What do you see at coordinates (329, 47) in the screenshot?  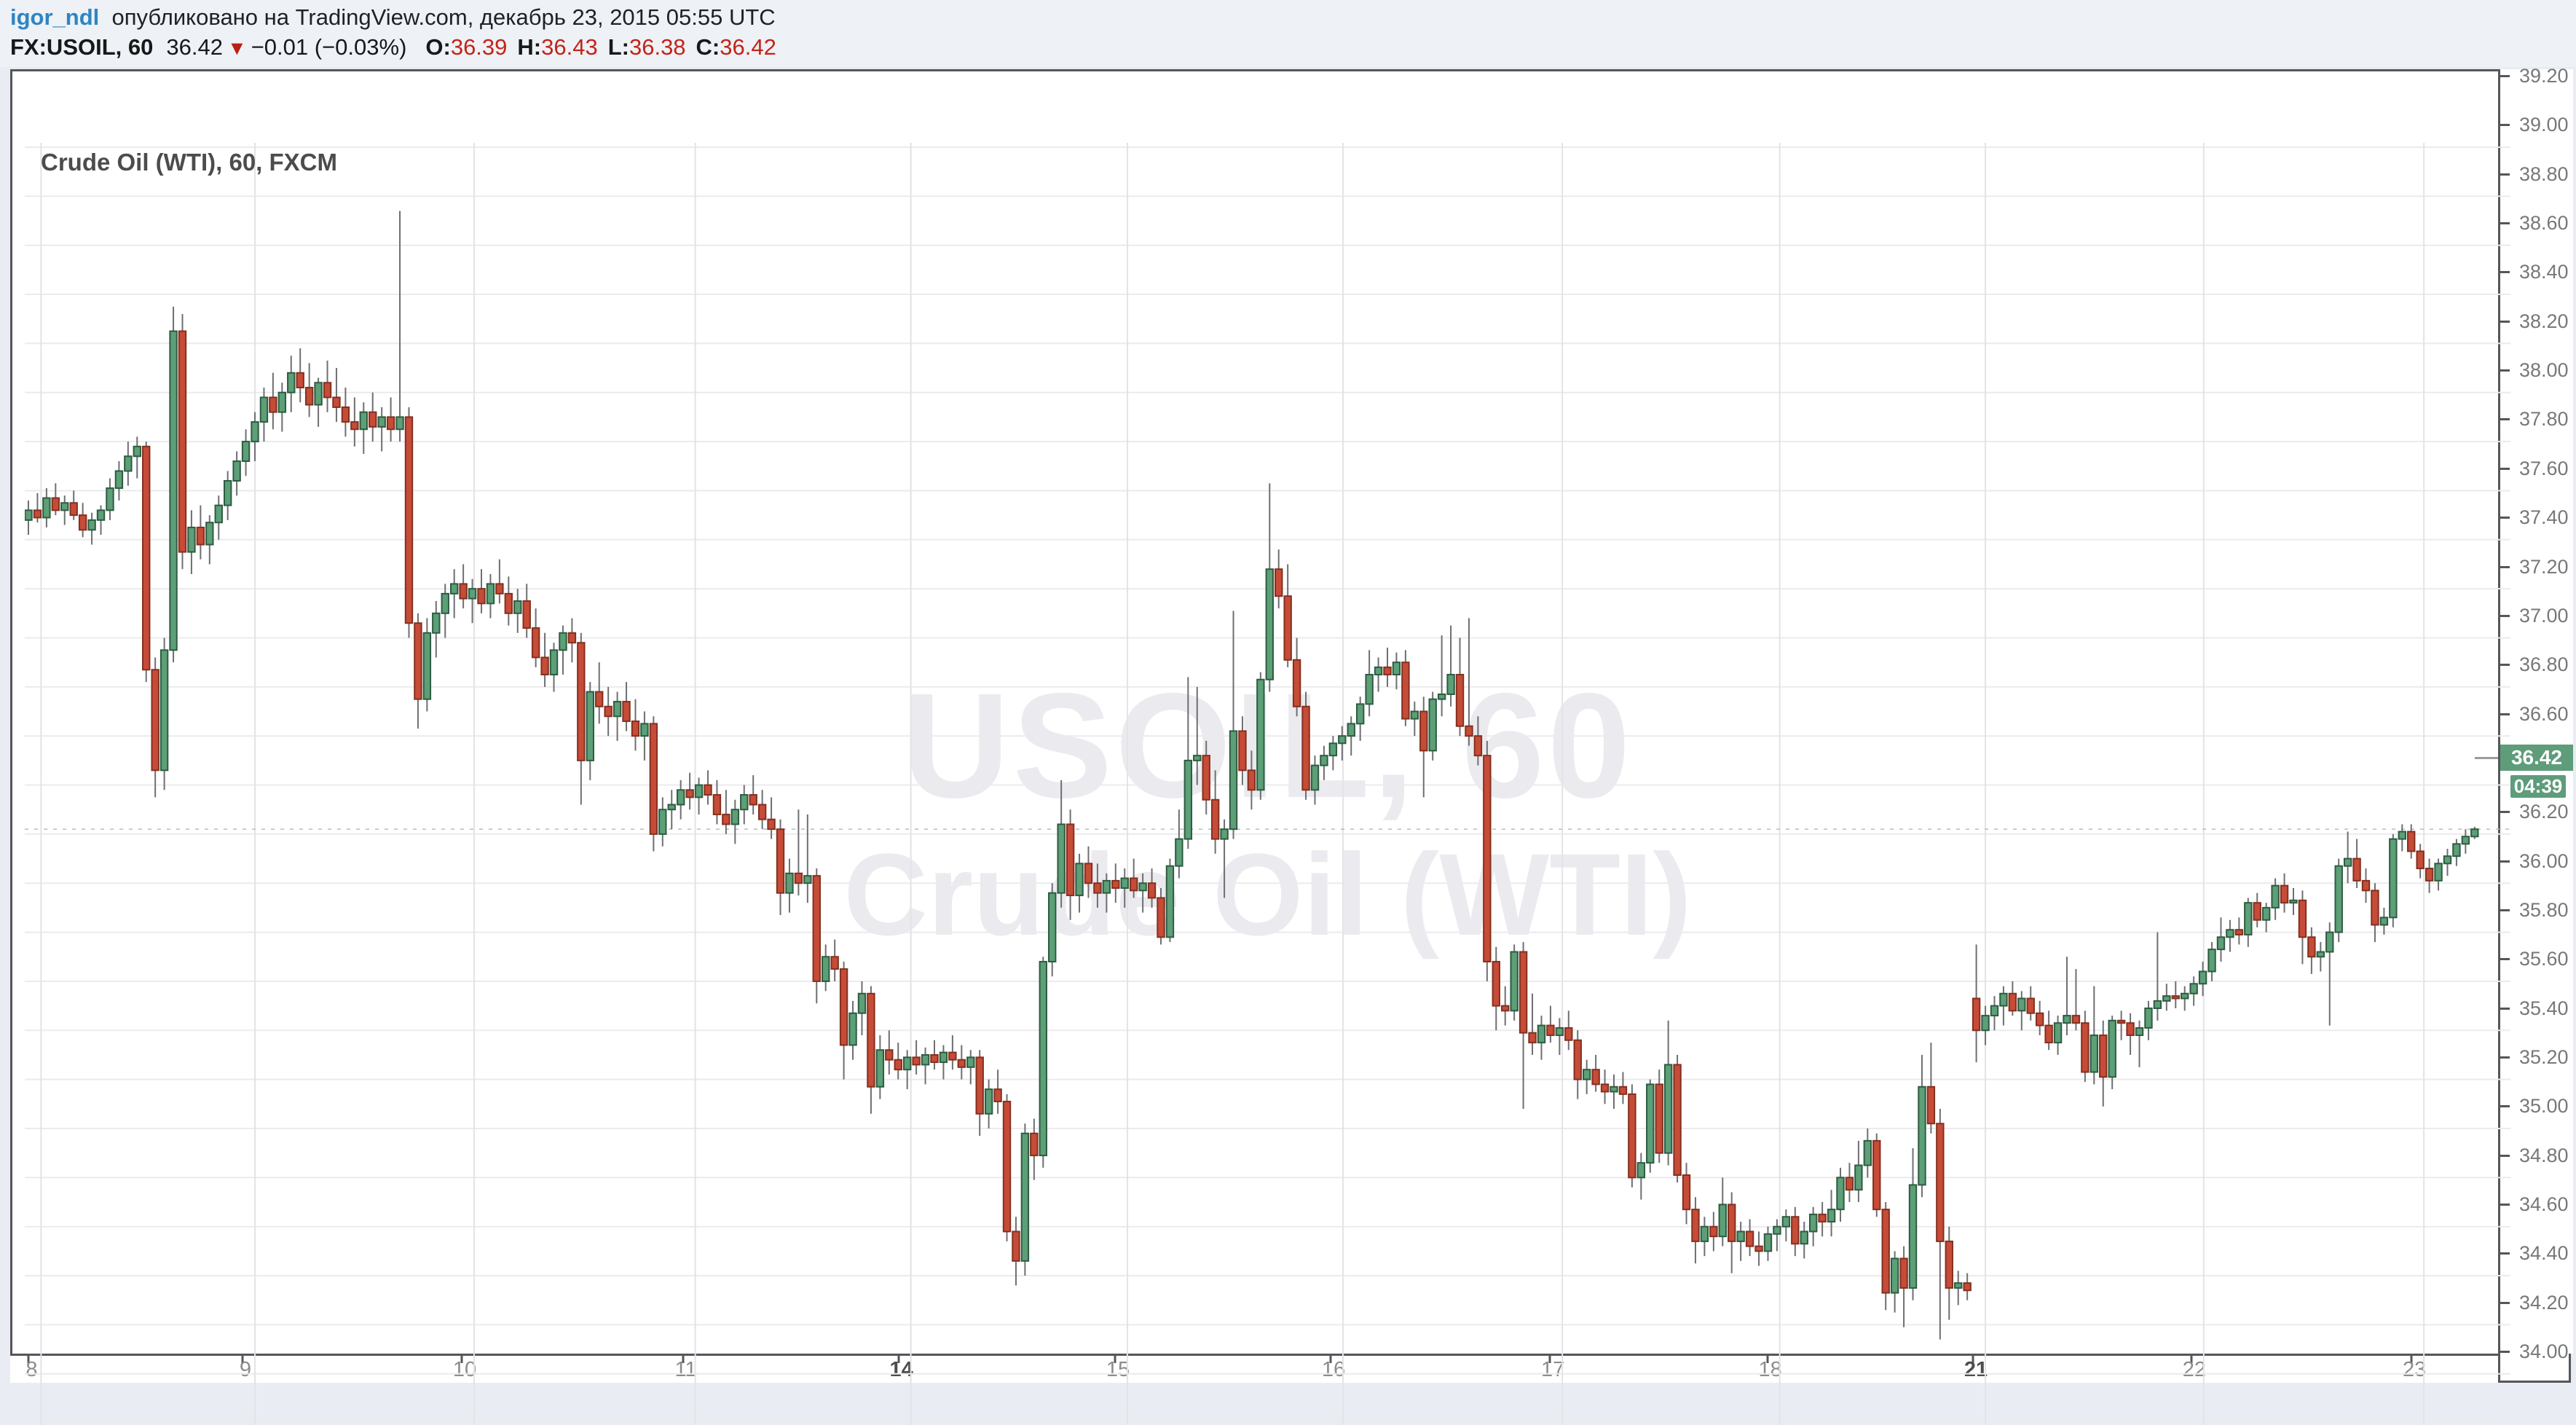 I see `change-value: −0.01 (−0.03%)` at bounding box center [329, 47].